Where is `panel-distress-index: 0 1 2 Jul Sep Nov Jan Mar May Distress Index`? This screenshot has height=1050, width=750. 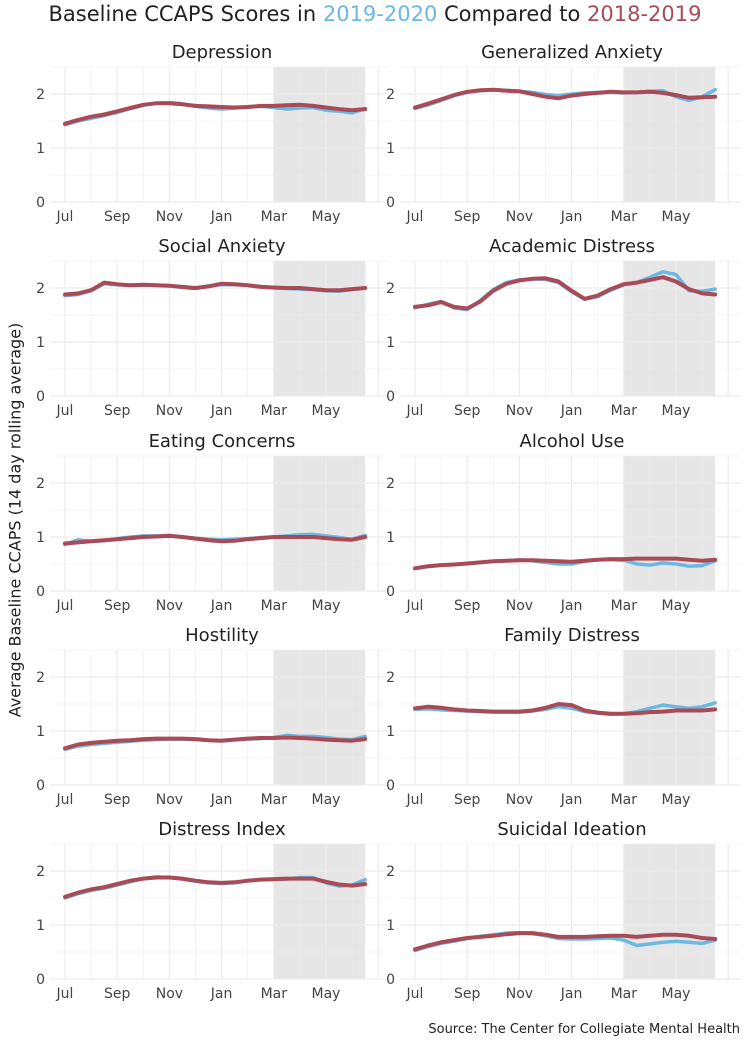
panel-distress-index: 0 1 2 Jul Sep Nov Jan Mar May Distress Index is located at coordinates (213, 910).